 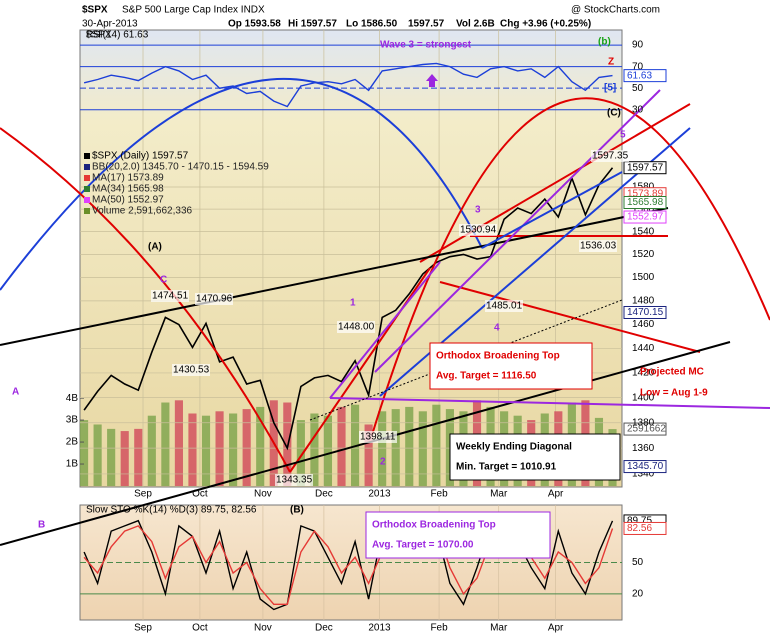 What do you see at coordinates (638, 109) in the screenshot?
I see `y-tick-label: 30` at bounding box center [638, 109].